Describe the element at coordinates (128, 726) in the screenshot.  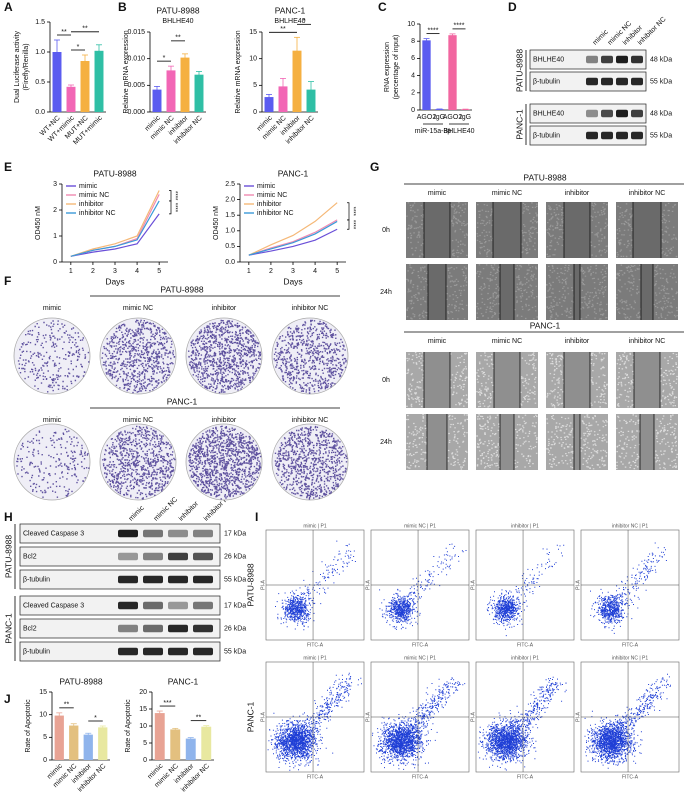
I see `y-axis-label: Rate of Apoptotic` at that location.